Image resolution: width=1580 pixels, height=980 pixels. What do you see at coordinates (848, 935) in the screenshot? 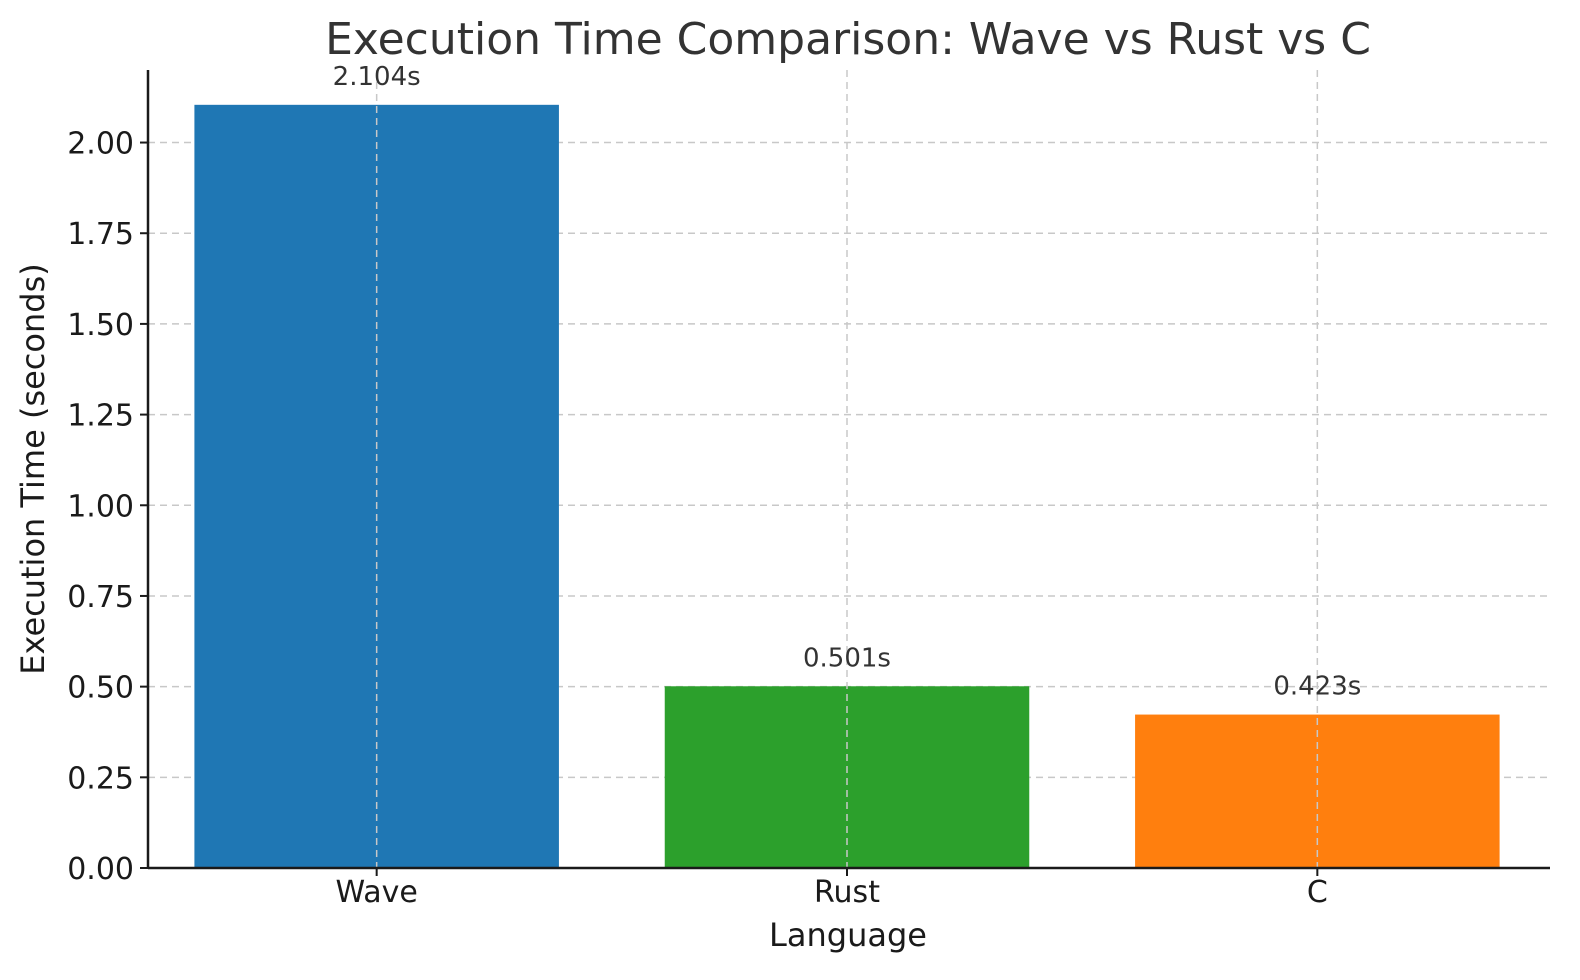
I see `x-axis-label: Language` at bounding box center [848, 935].